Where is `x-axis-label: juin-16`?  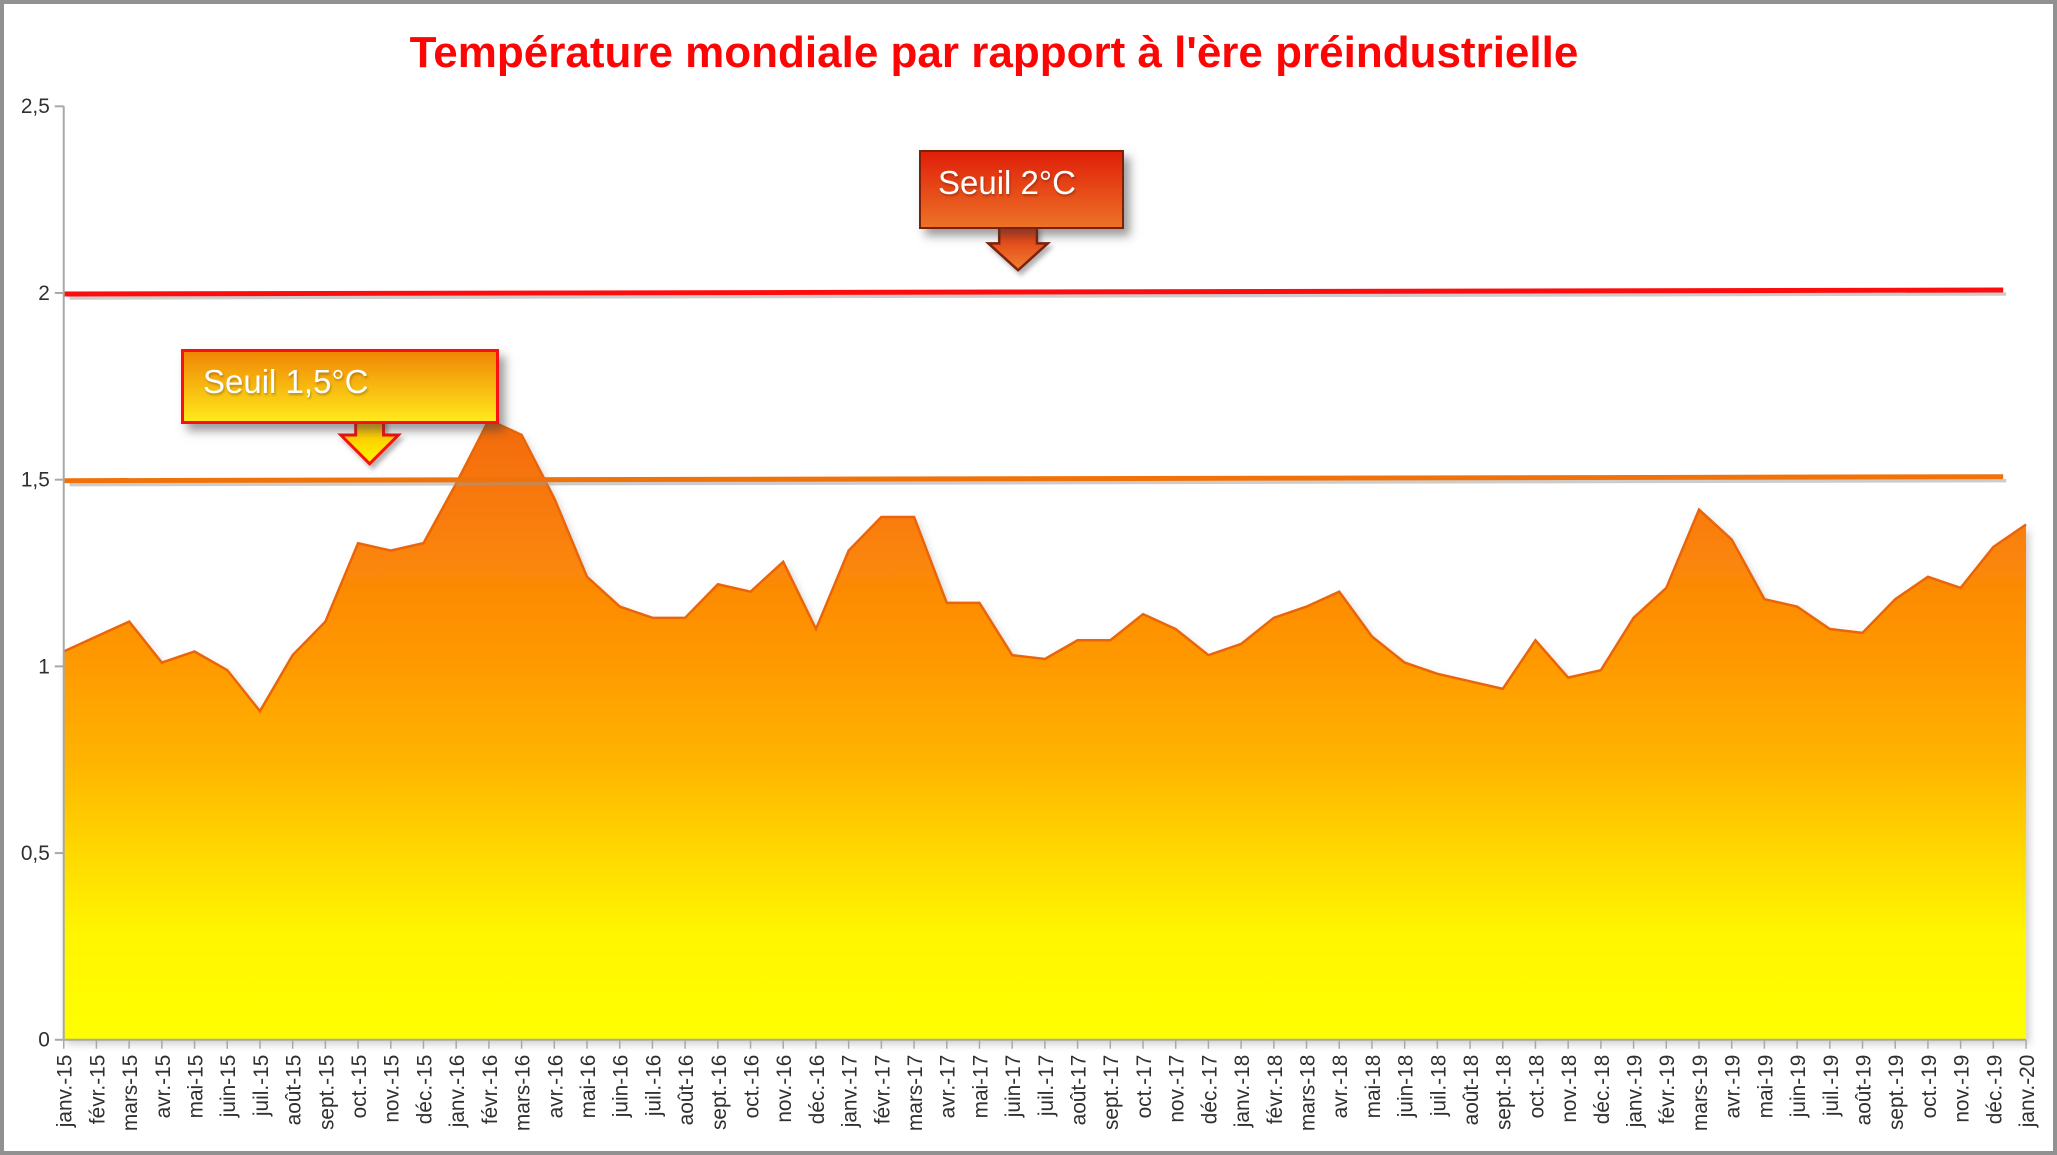
x-axis-label: juin-16 is located at coordinates (621, 1087).